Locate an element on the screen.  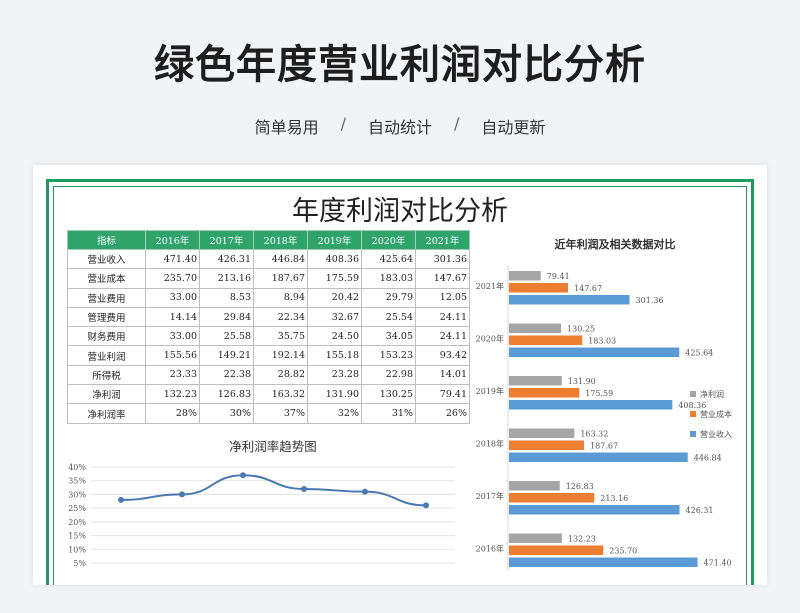
legend-label: 营业收入 is located at coordinates (716, 434).